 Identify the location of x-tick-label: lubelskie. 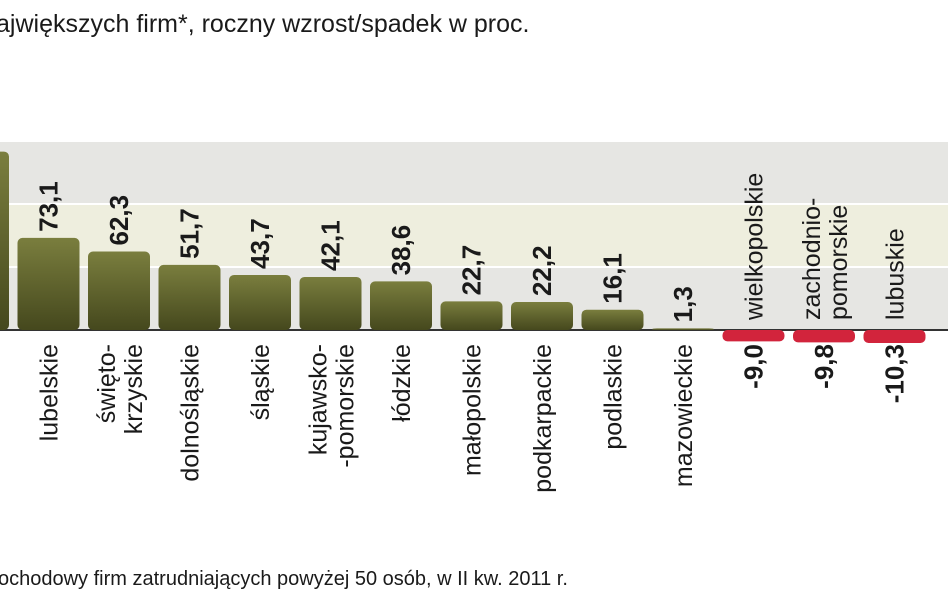
(50, 392).